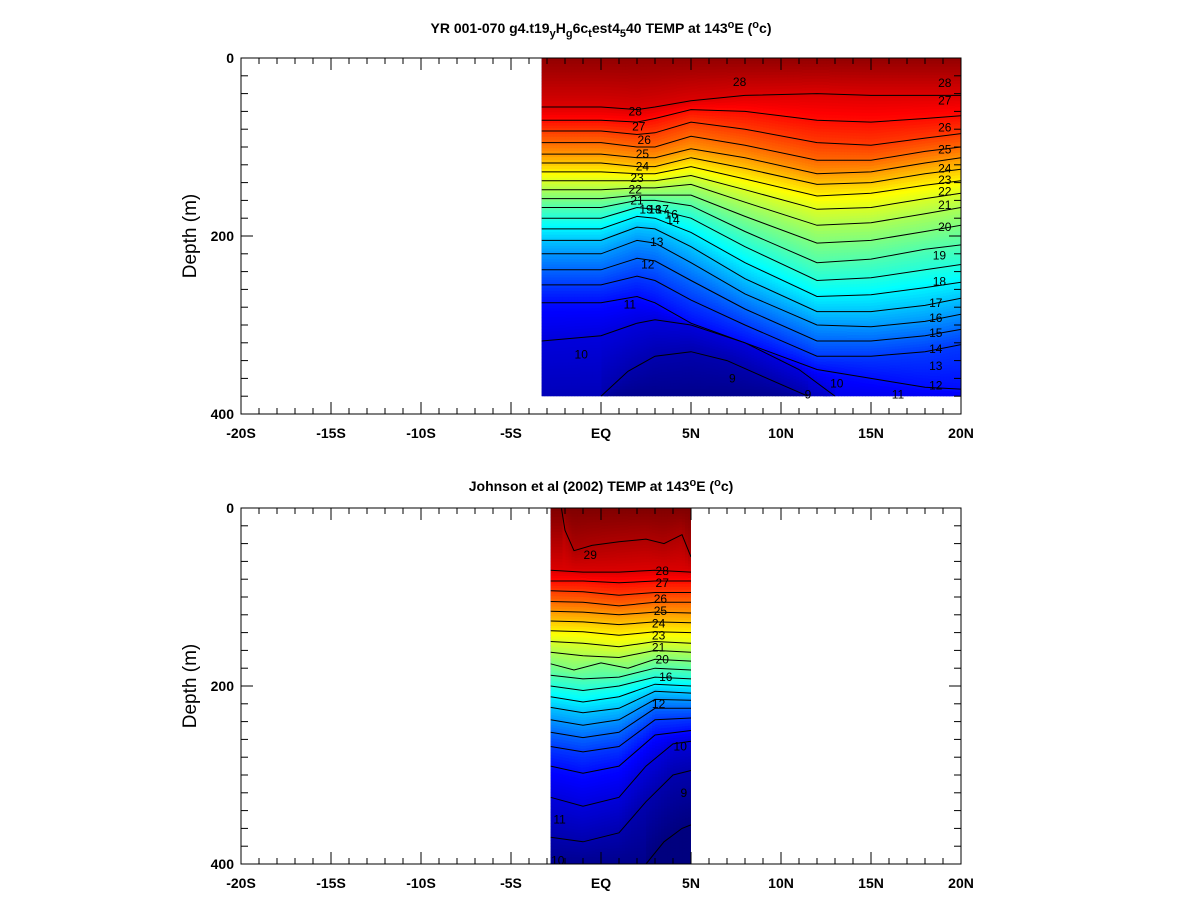 This screenshot has height=900, width=1200. I want to click on x-tick-label: -10S, so click(421, 883).